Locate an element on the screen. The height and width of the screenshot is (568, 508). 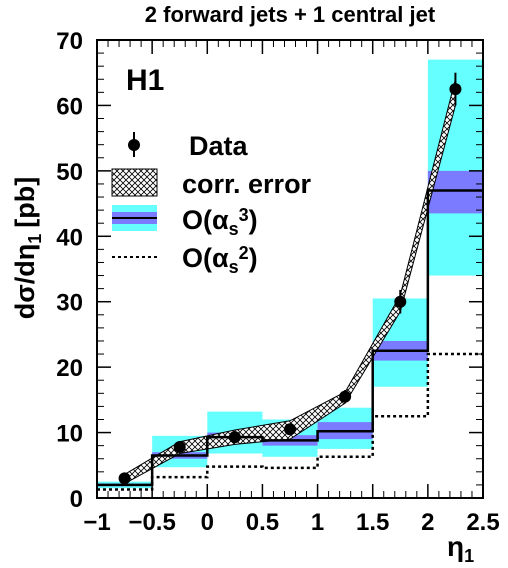
x-tick-label: 2.5 is located at coordinates (482, 522).